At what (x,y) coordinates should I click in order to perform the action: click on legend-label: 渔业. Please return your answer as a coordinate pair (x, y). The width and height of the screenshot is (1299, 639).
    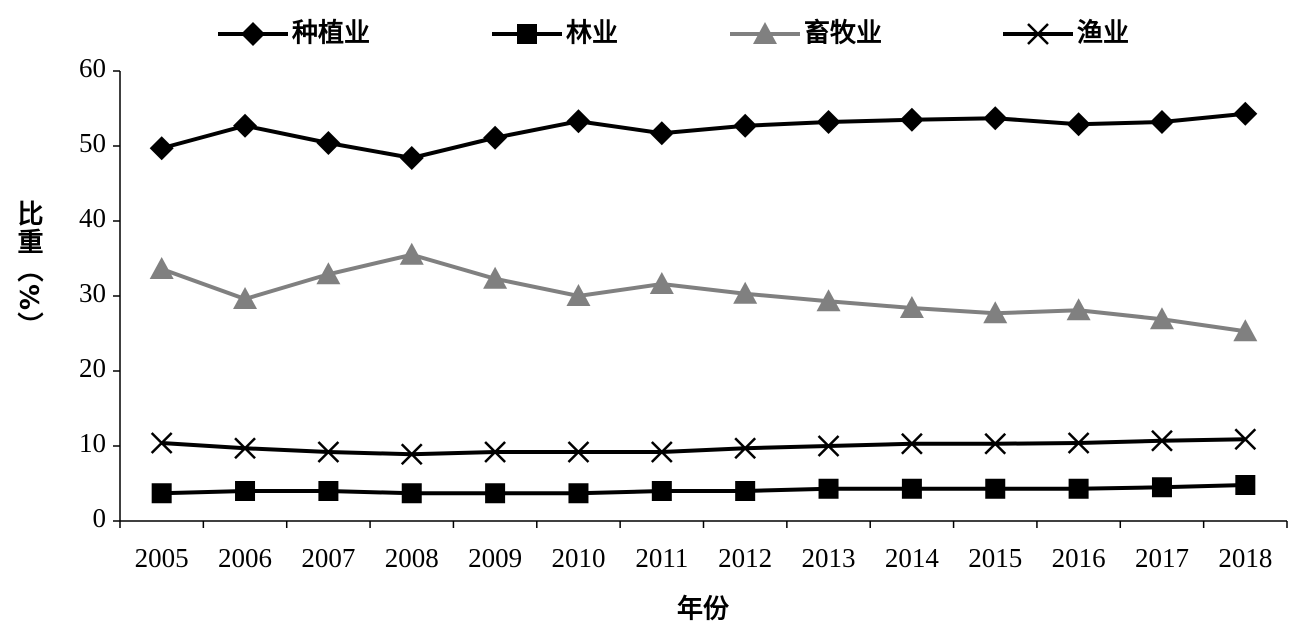
    Looking at the image, I should click on (1103, 34).